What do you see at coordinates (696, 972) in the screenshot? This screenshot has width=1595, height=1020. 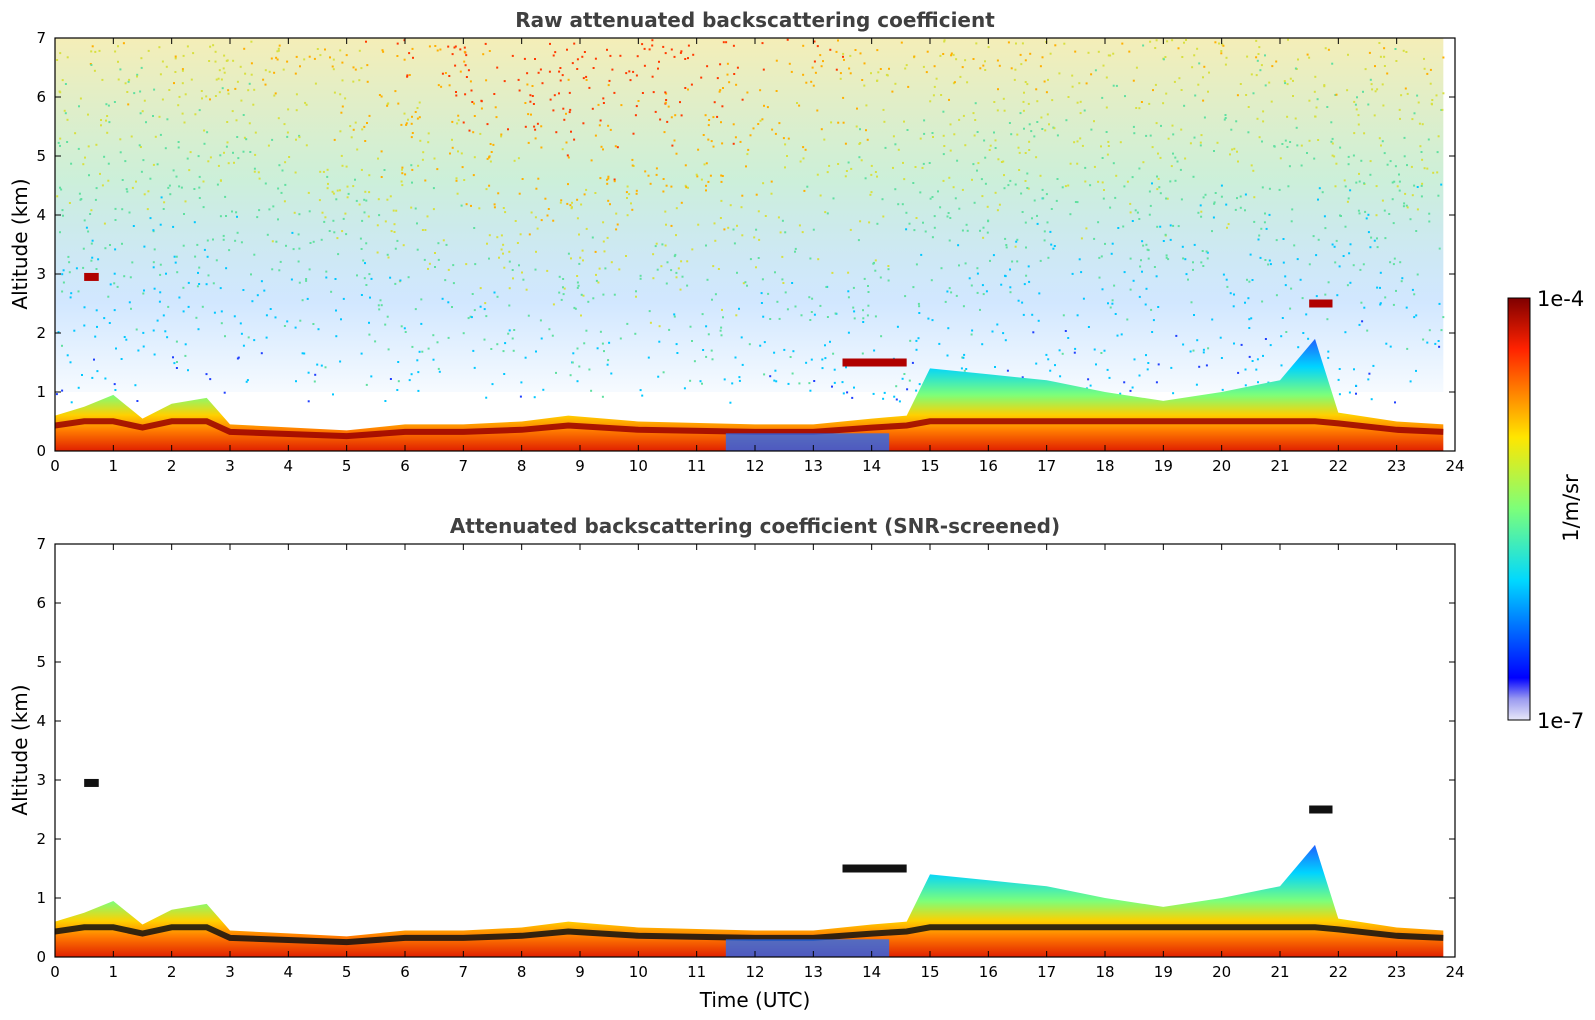 I see `x-tick-label: 11` at bounding box center [696, 972].